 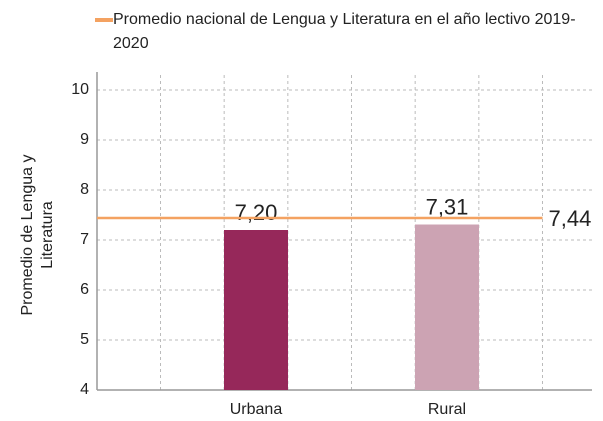 What do you see at coordinates (447, 409) in the screenshot?
I see `x-tick-label: Rural` at bounding box center [447, 409].